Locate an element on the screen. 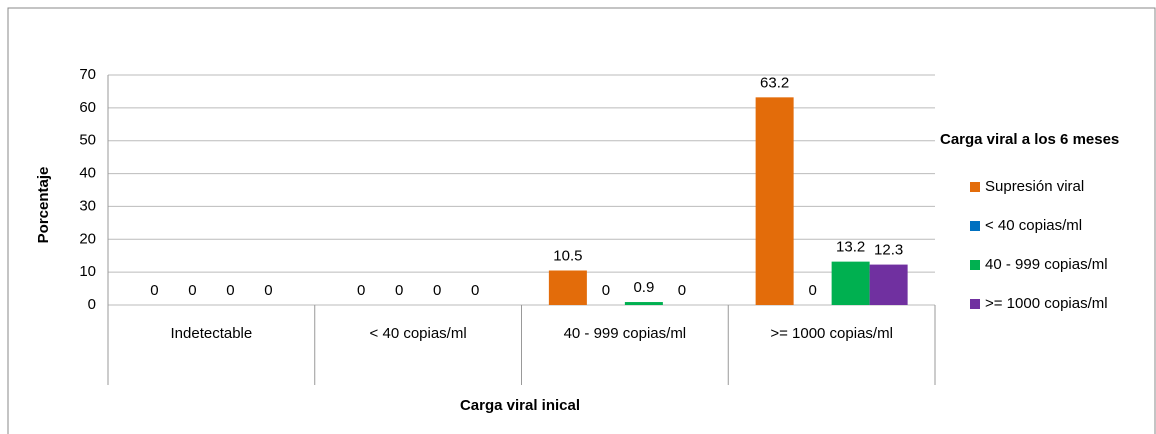 This screenshot has height=434, width=1156. y-tick-label: 40 is located at coordinates (87, 173).